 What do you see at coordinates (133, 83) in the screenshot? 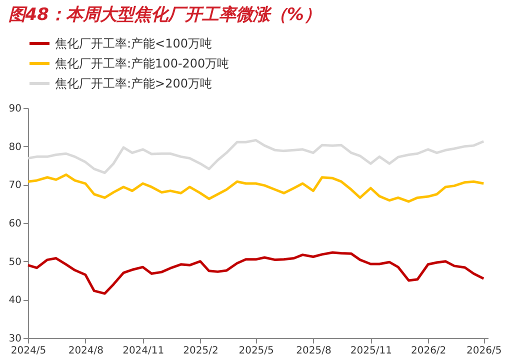
I see `legend-label: 焦化厂开工率:产能>200万吨` at bounding box center [133, 83].